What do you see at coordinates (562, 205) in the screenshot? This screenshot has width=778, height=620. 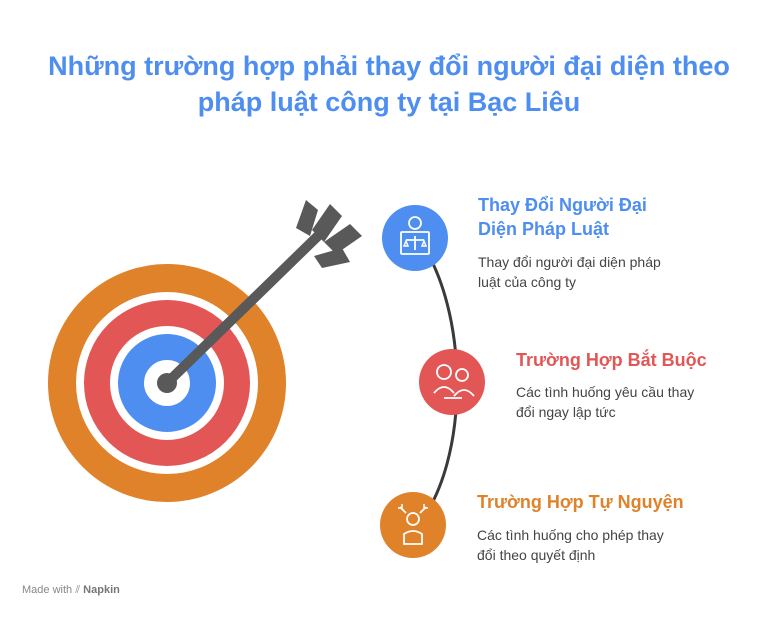 I see `item-1-title-line-1: Thay Đổi Người Đại` at bounding box center [562, 205].